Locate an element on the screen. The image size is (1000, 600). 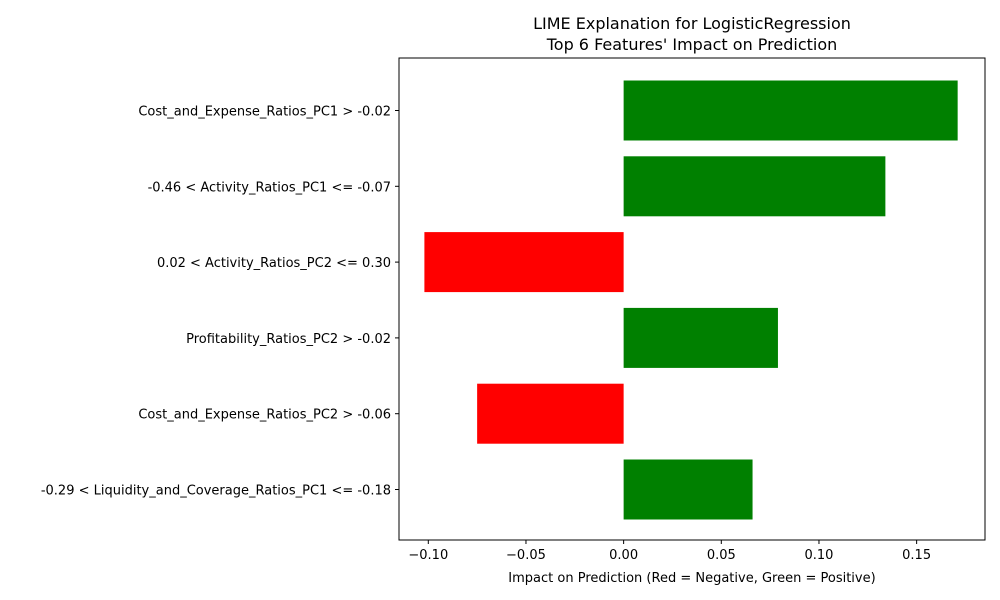
y-tick-label: Profitability_Ratios_PC2 > -0.02 is located at coordinates (288, 339).